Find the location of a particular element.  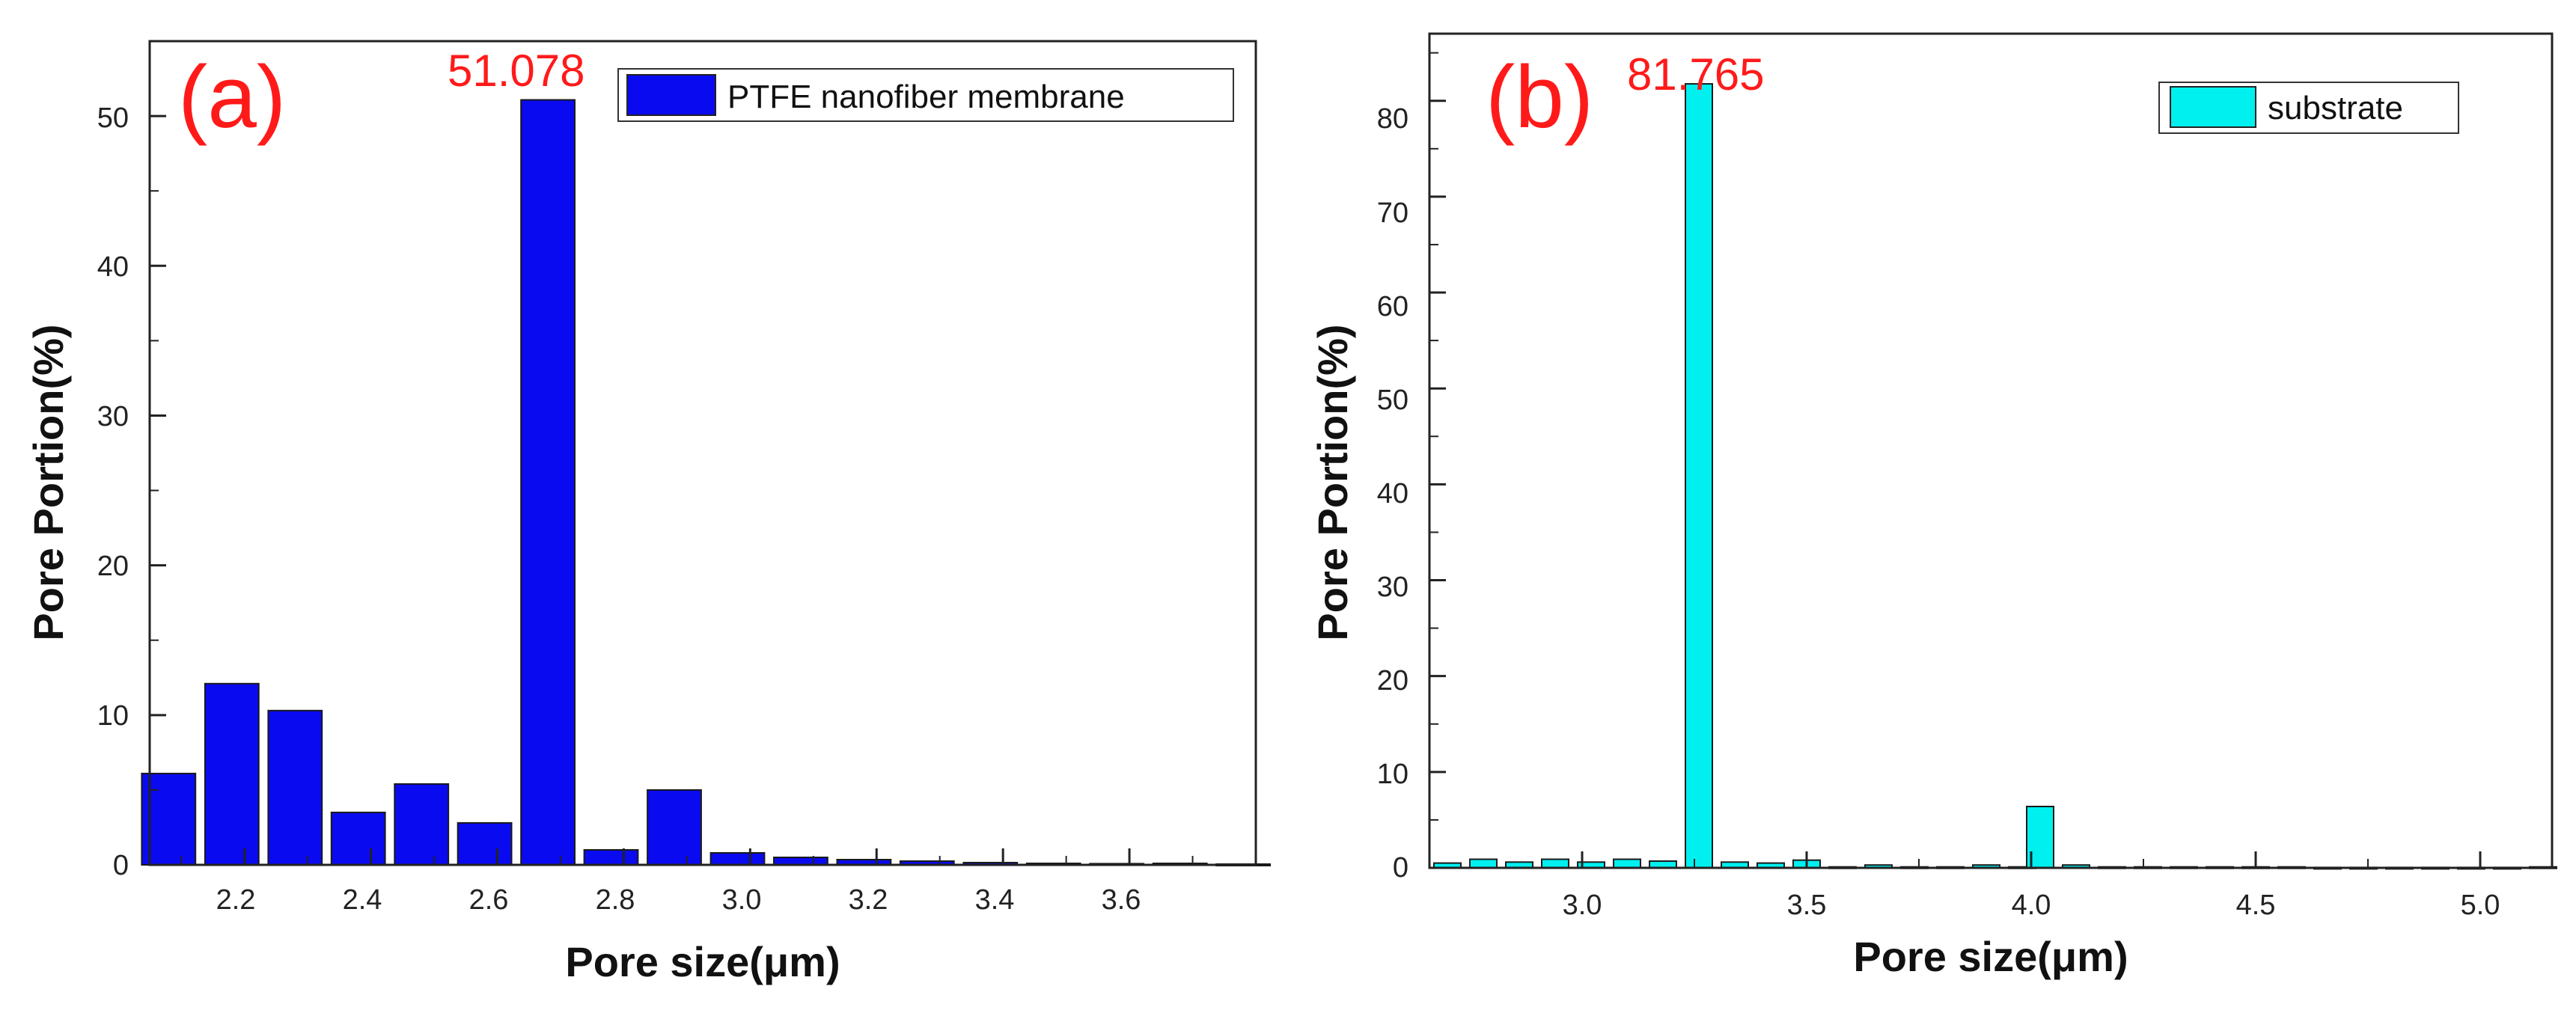

panel-b-legend-swatch is located at coordinates (2213, 107).